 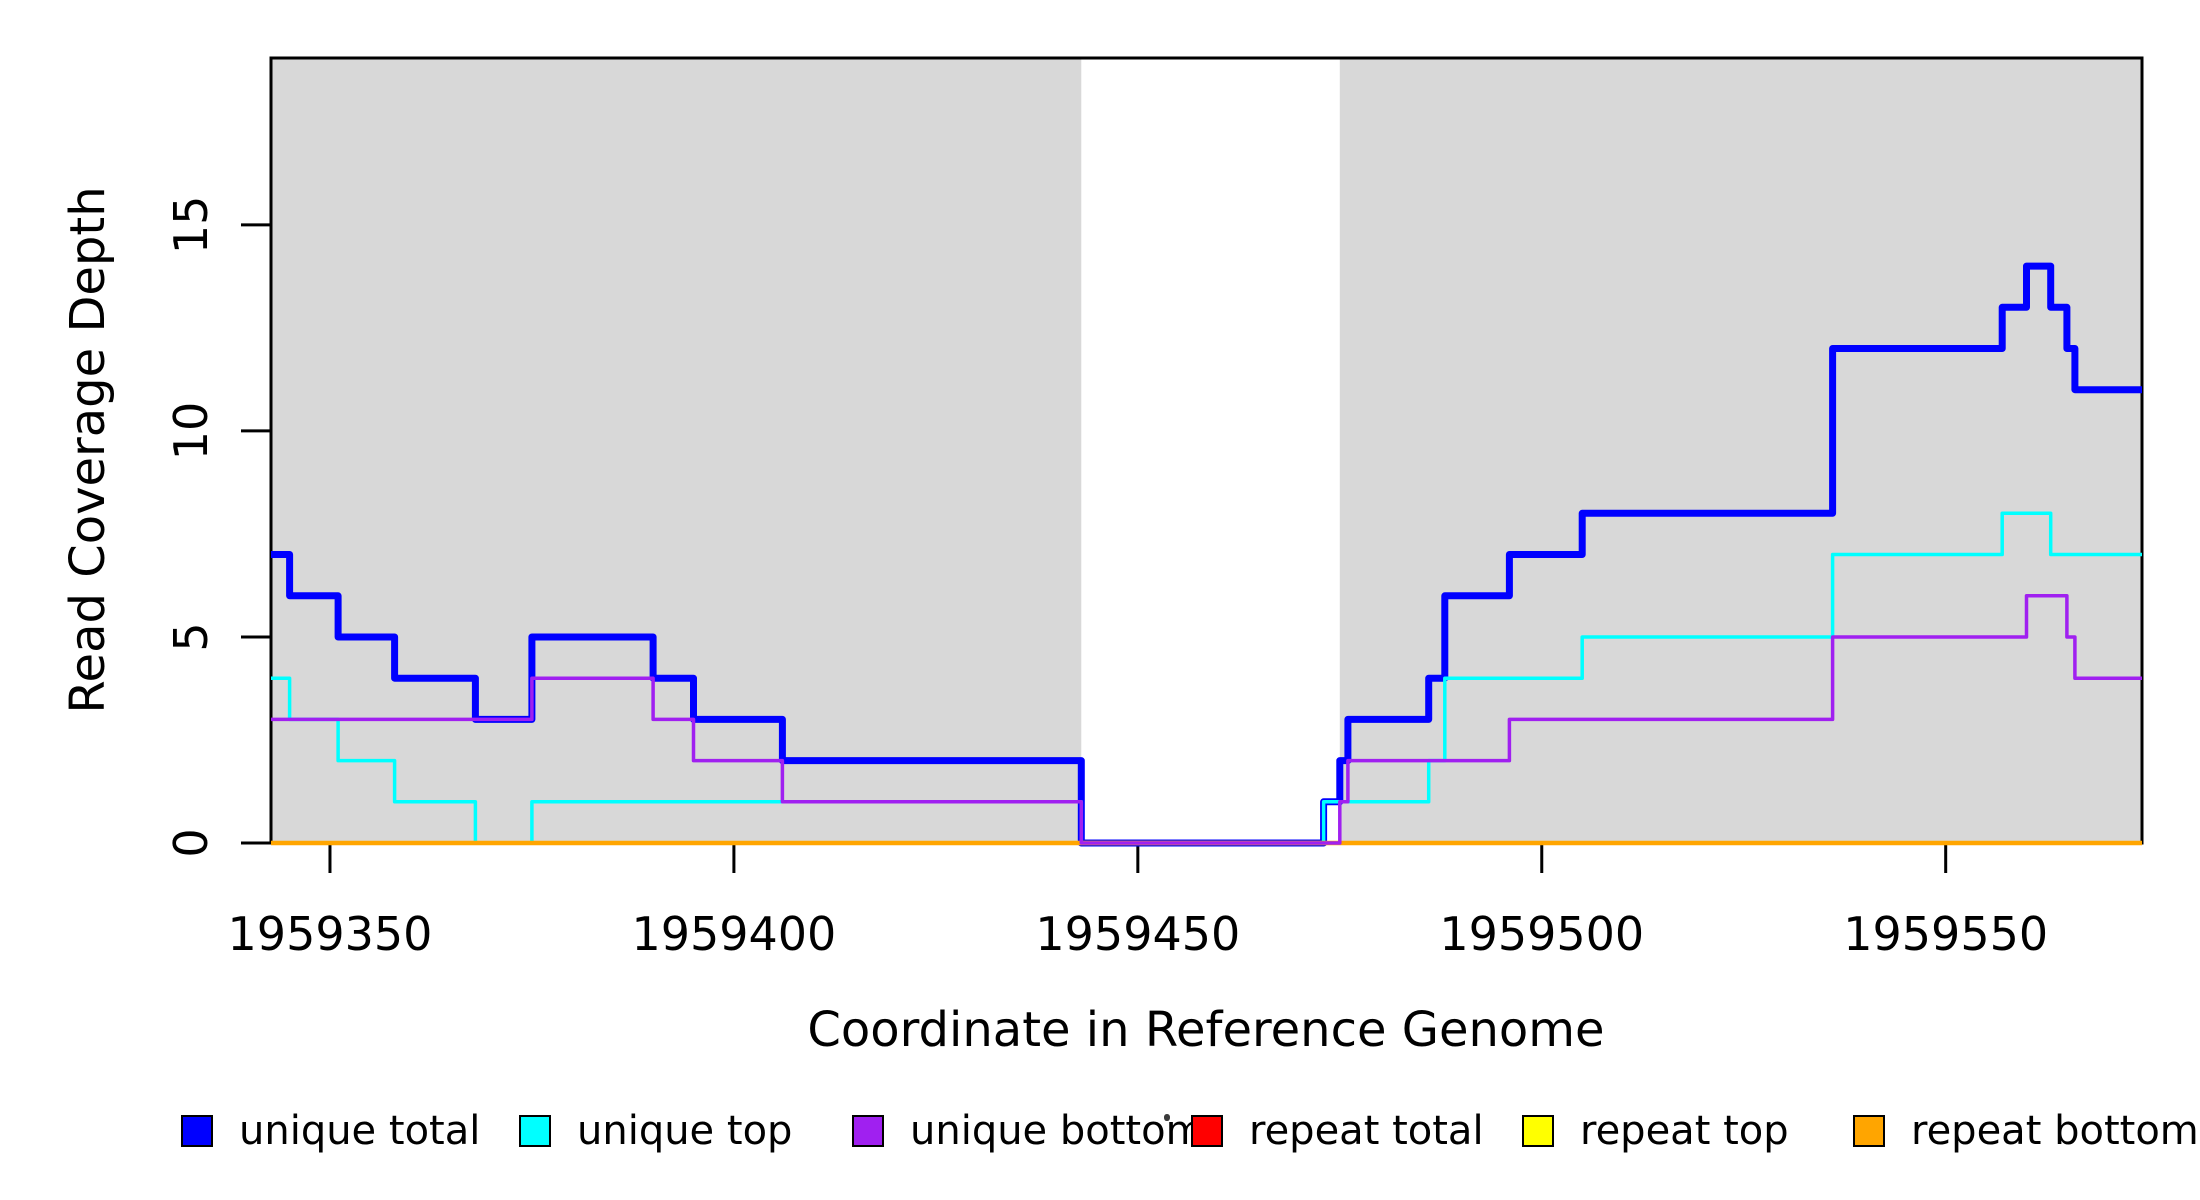 I want to click on legend-label: repeat top, so click(x=1684, y=1131).